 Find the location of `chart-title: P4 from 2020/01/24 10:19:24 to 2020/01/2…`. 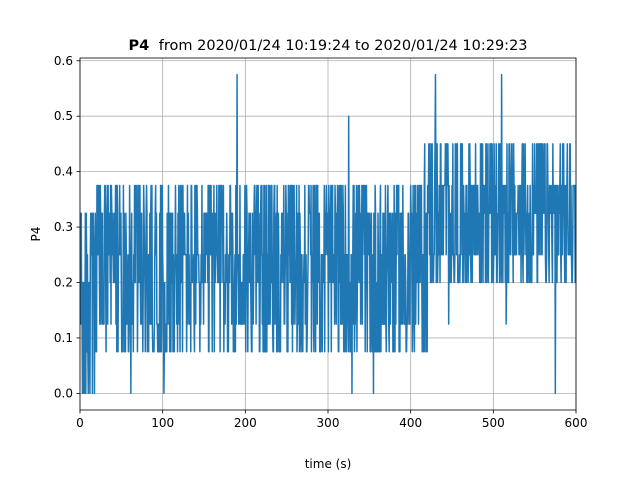

chart-title: P4 from 2020/01/24 10:19:24 to 2020/01/2… is located at coordinates (327, 46).